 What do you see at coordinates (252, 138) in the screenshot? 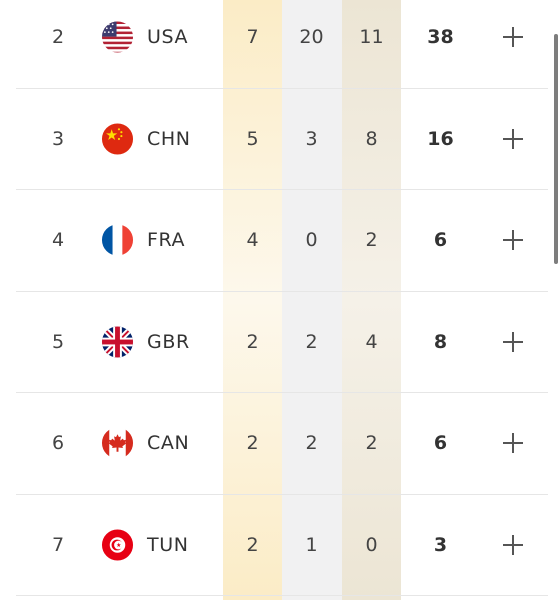
I see `gold-count: 5` at bounding box center [252, 138].